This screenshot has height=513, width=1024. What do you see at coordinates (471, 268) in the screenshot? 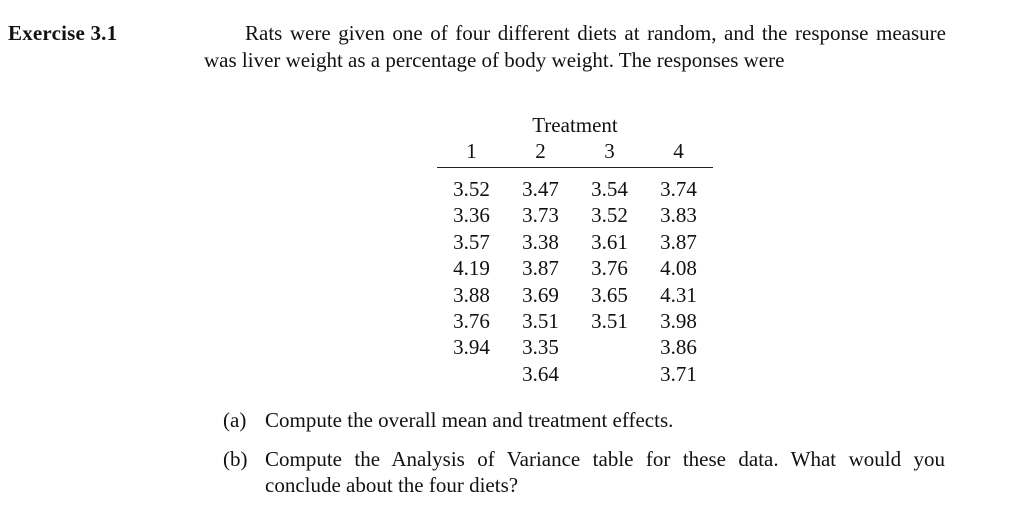
I see `table-cell: 4.19` at bounding box center [471, 268].